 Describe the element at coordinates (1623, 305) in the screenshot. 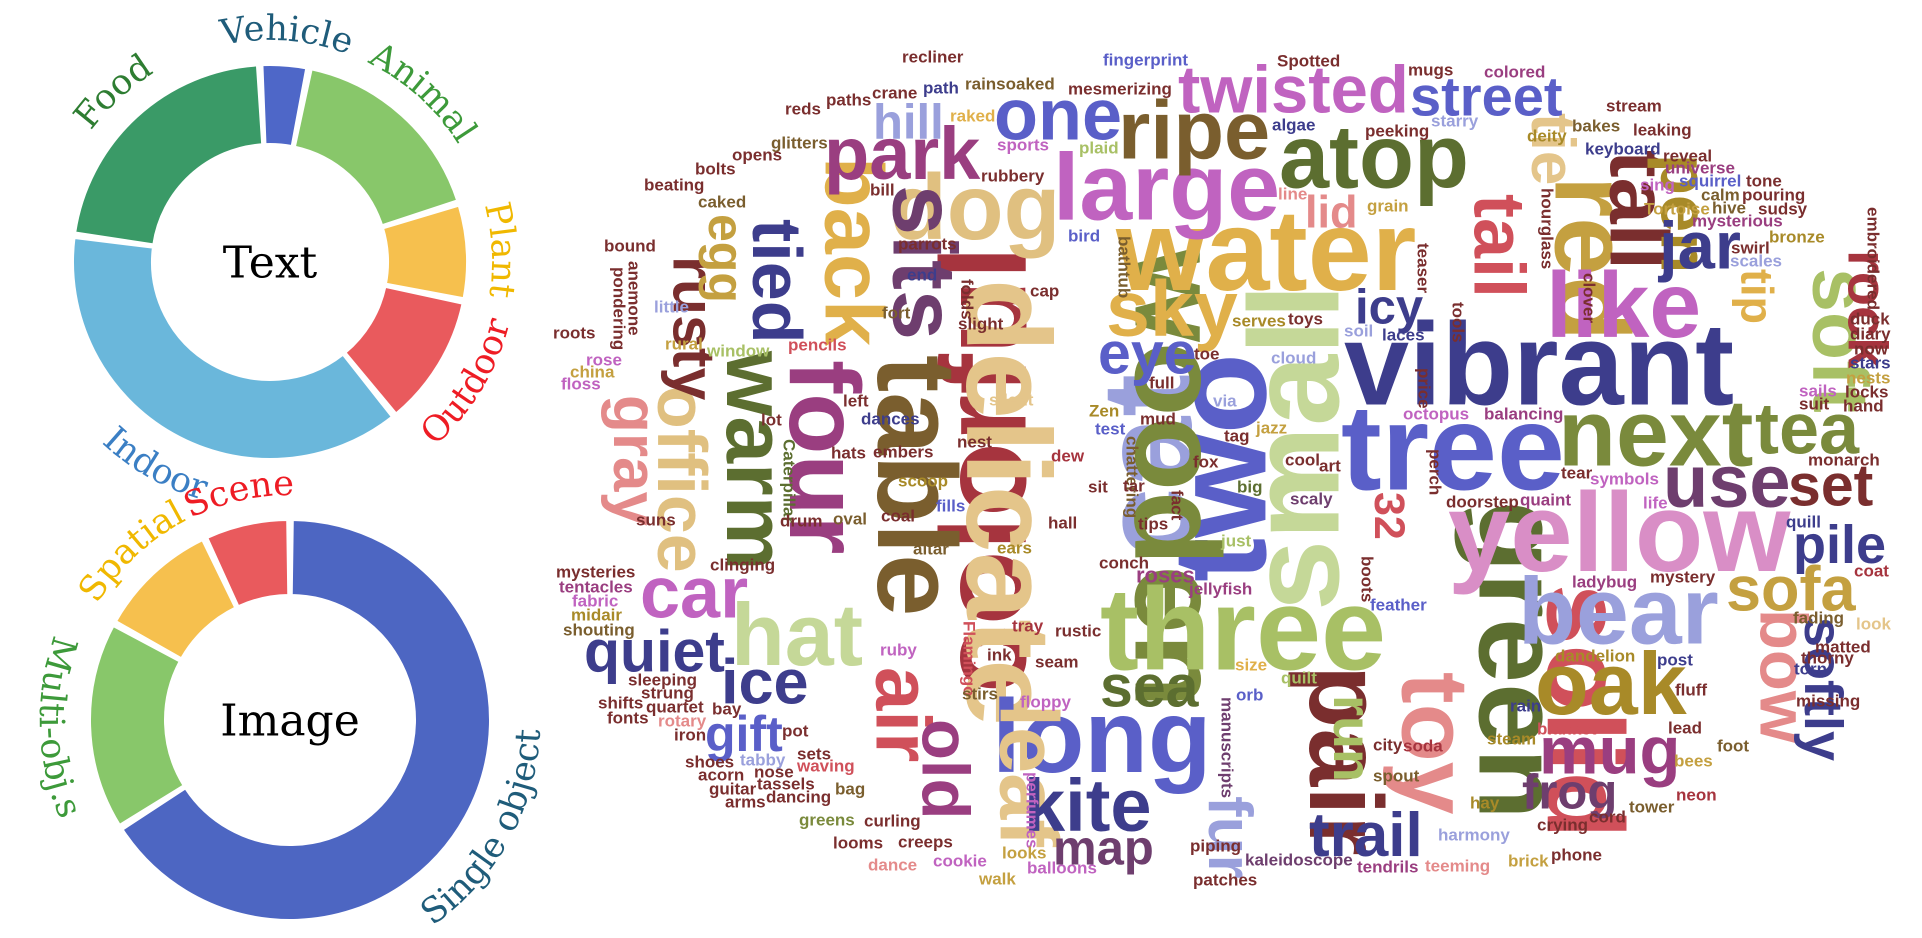

I see `cloud-word-like: like` at that location.